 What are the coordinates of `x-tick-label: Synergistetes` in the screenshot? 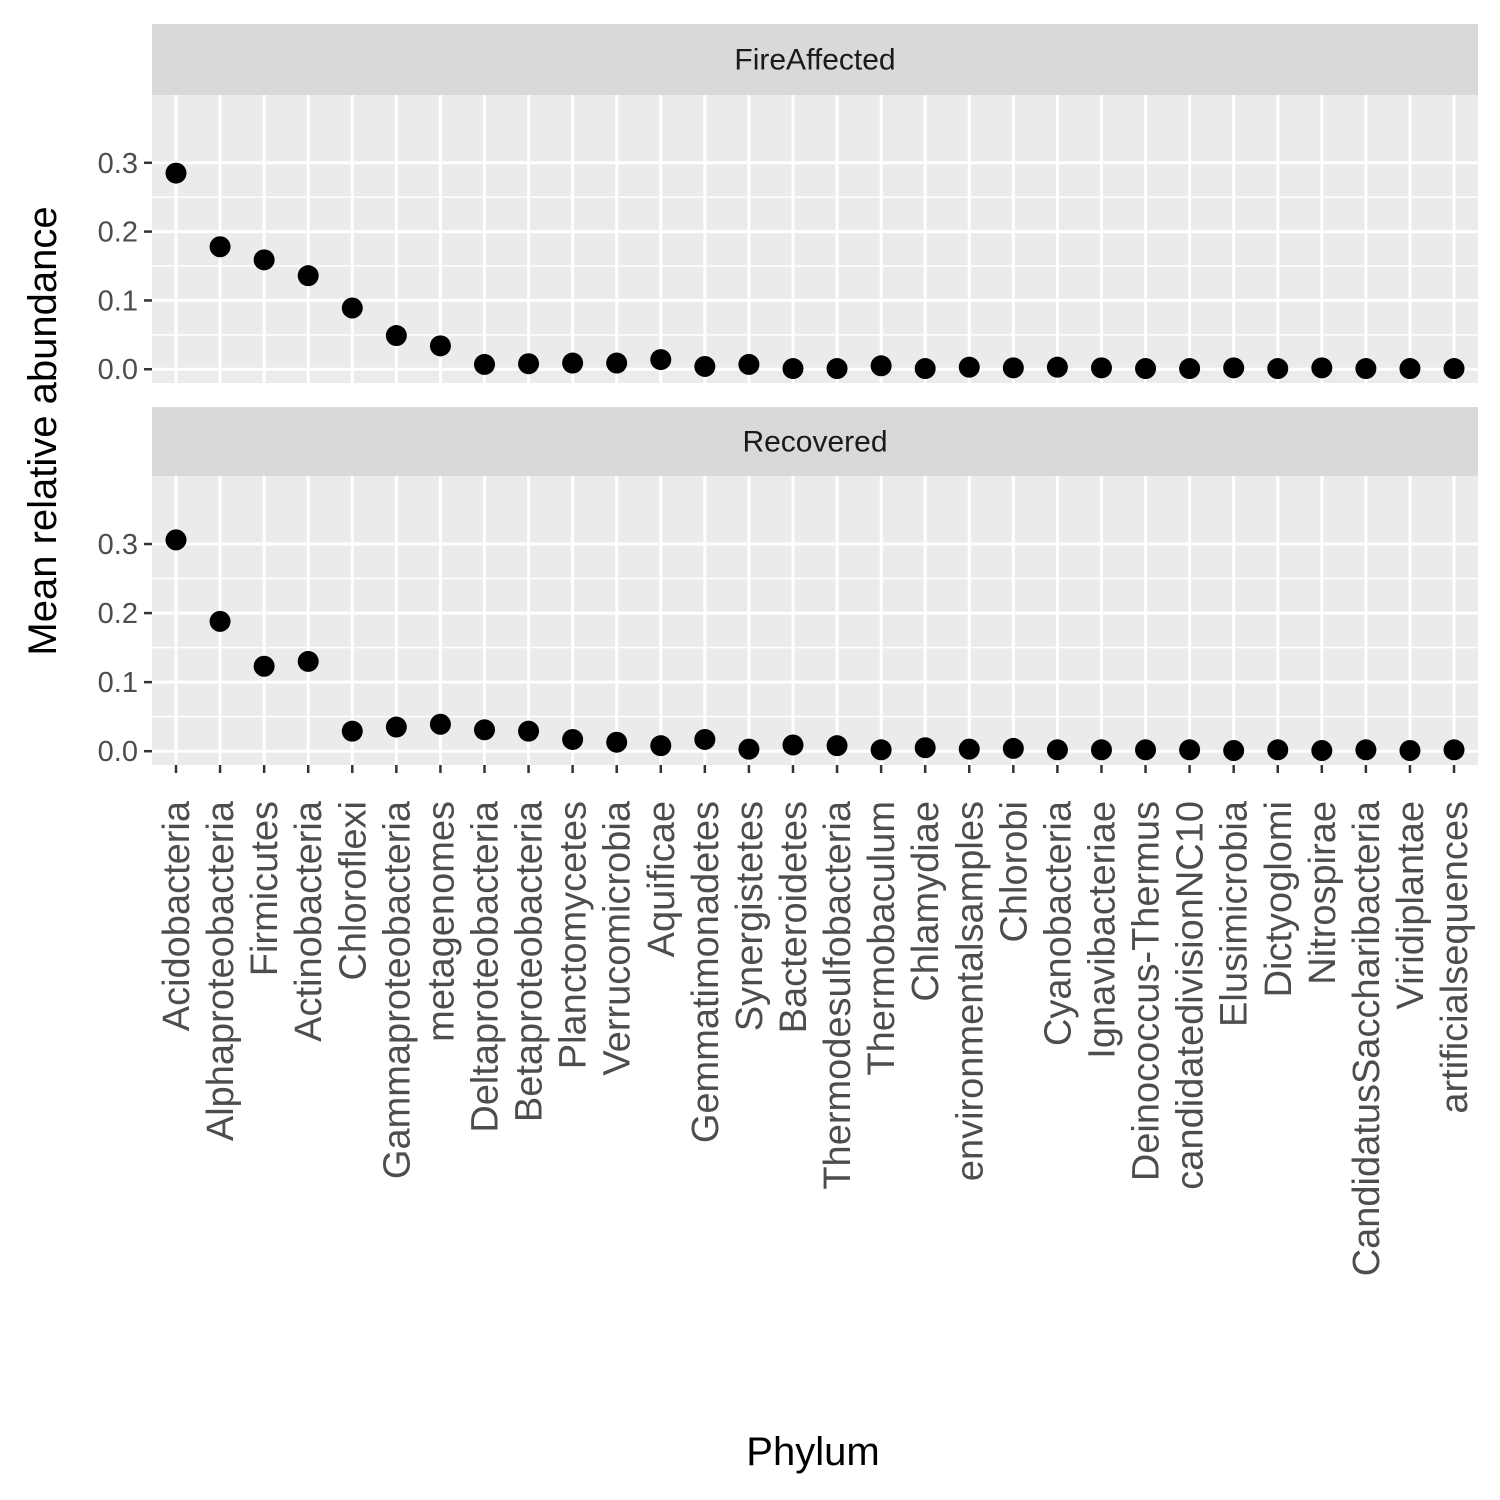 It's located at (750, 916).